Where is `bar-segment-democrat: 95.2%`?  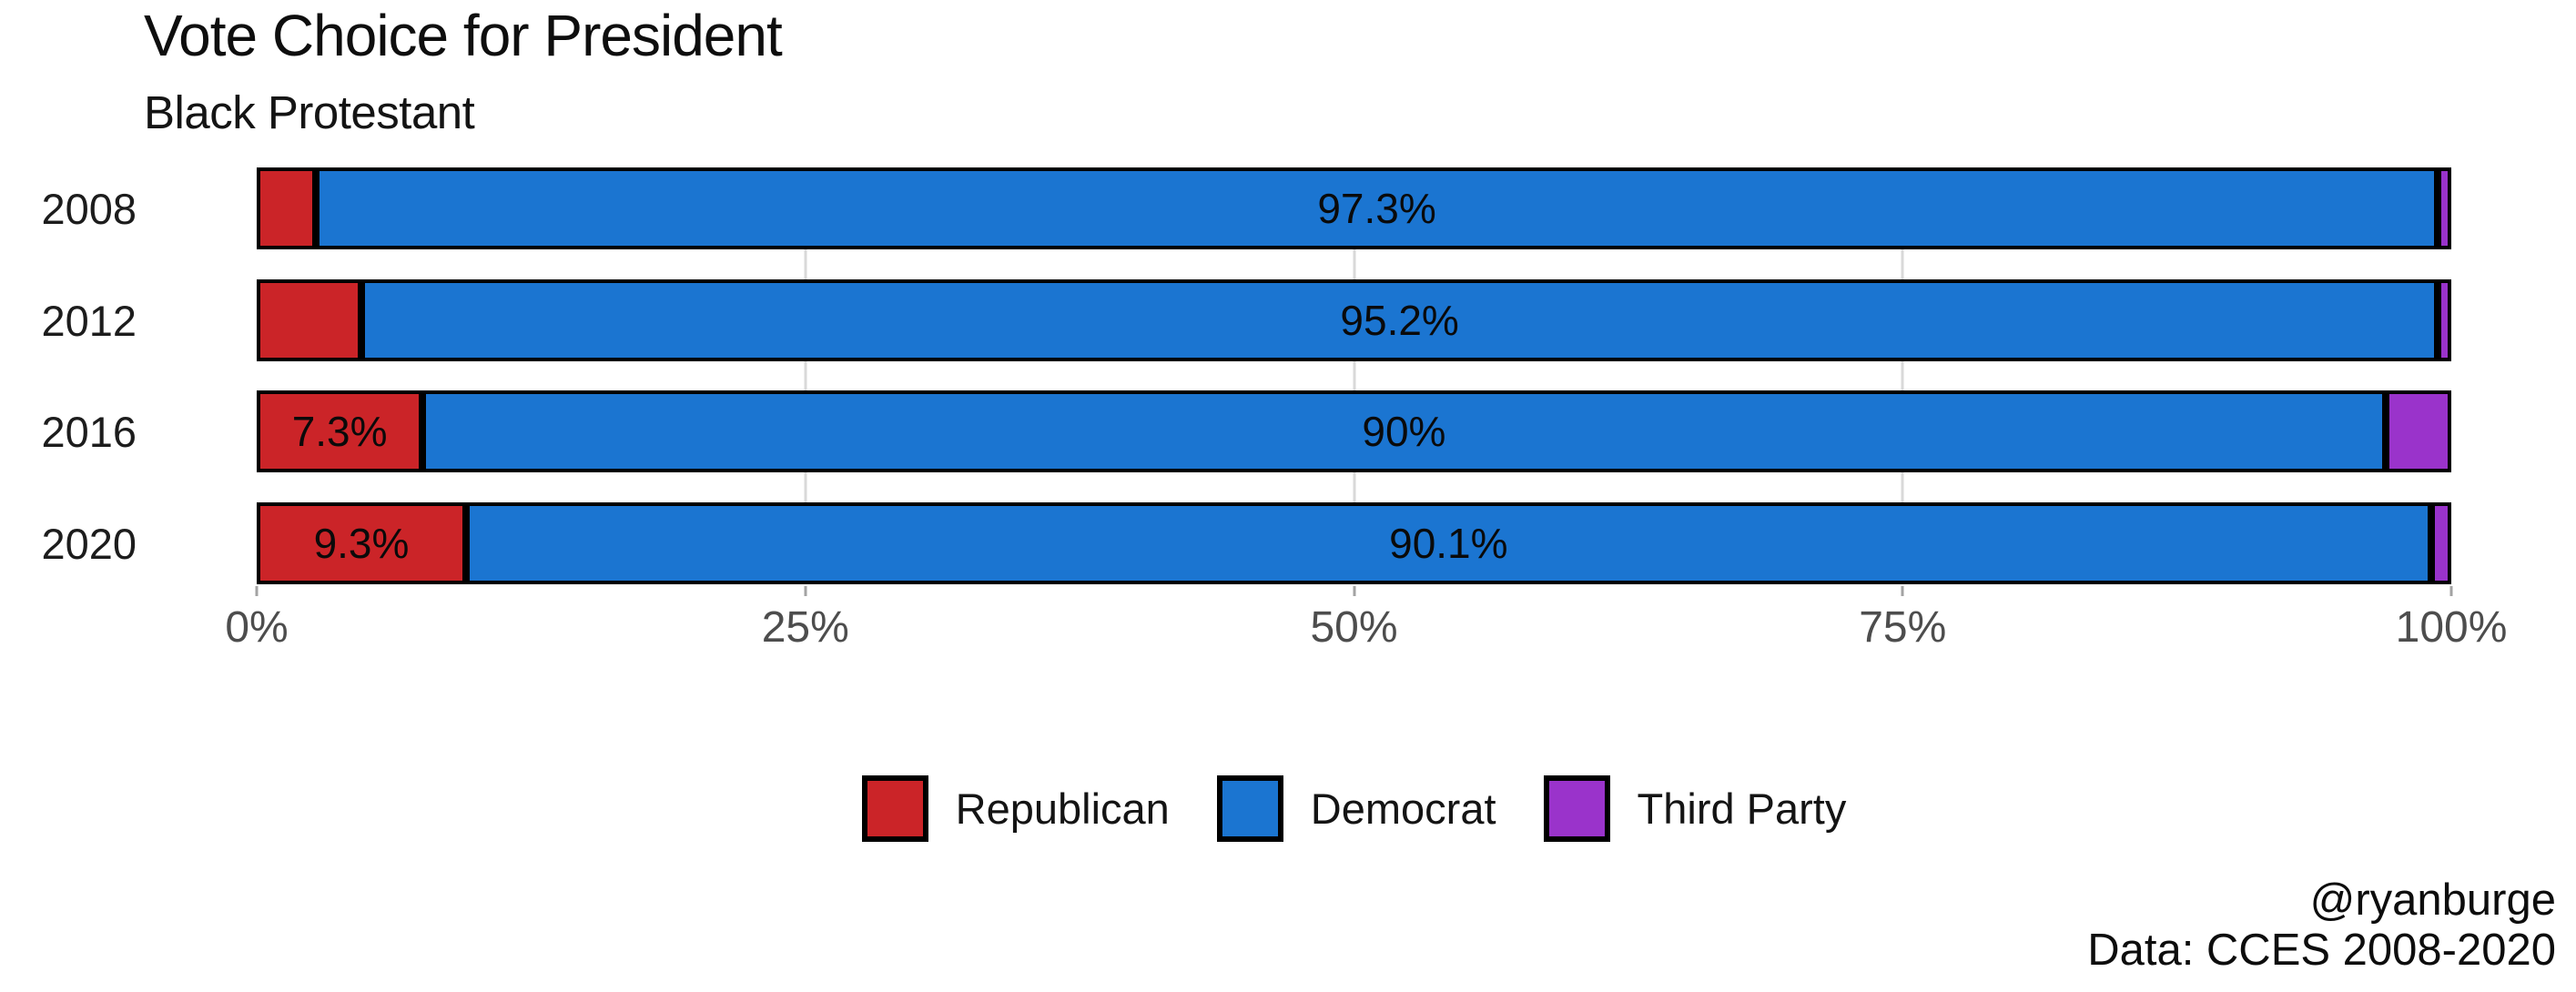
bar-segment-democrat: 95.2% is located at coordinates (1399, 320).